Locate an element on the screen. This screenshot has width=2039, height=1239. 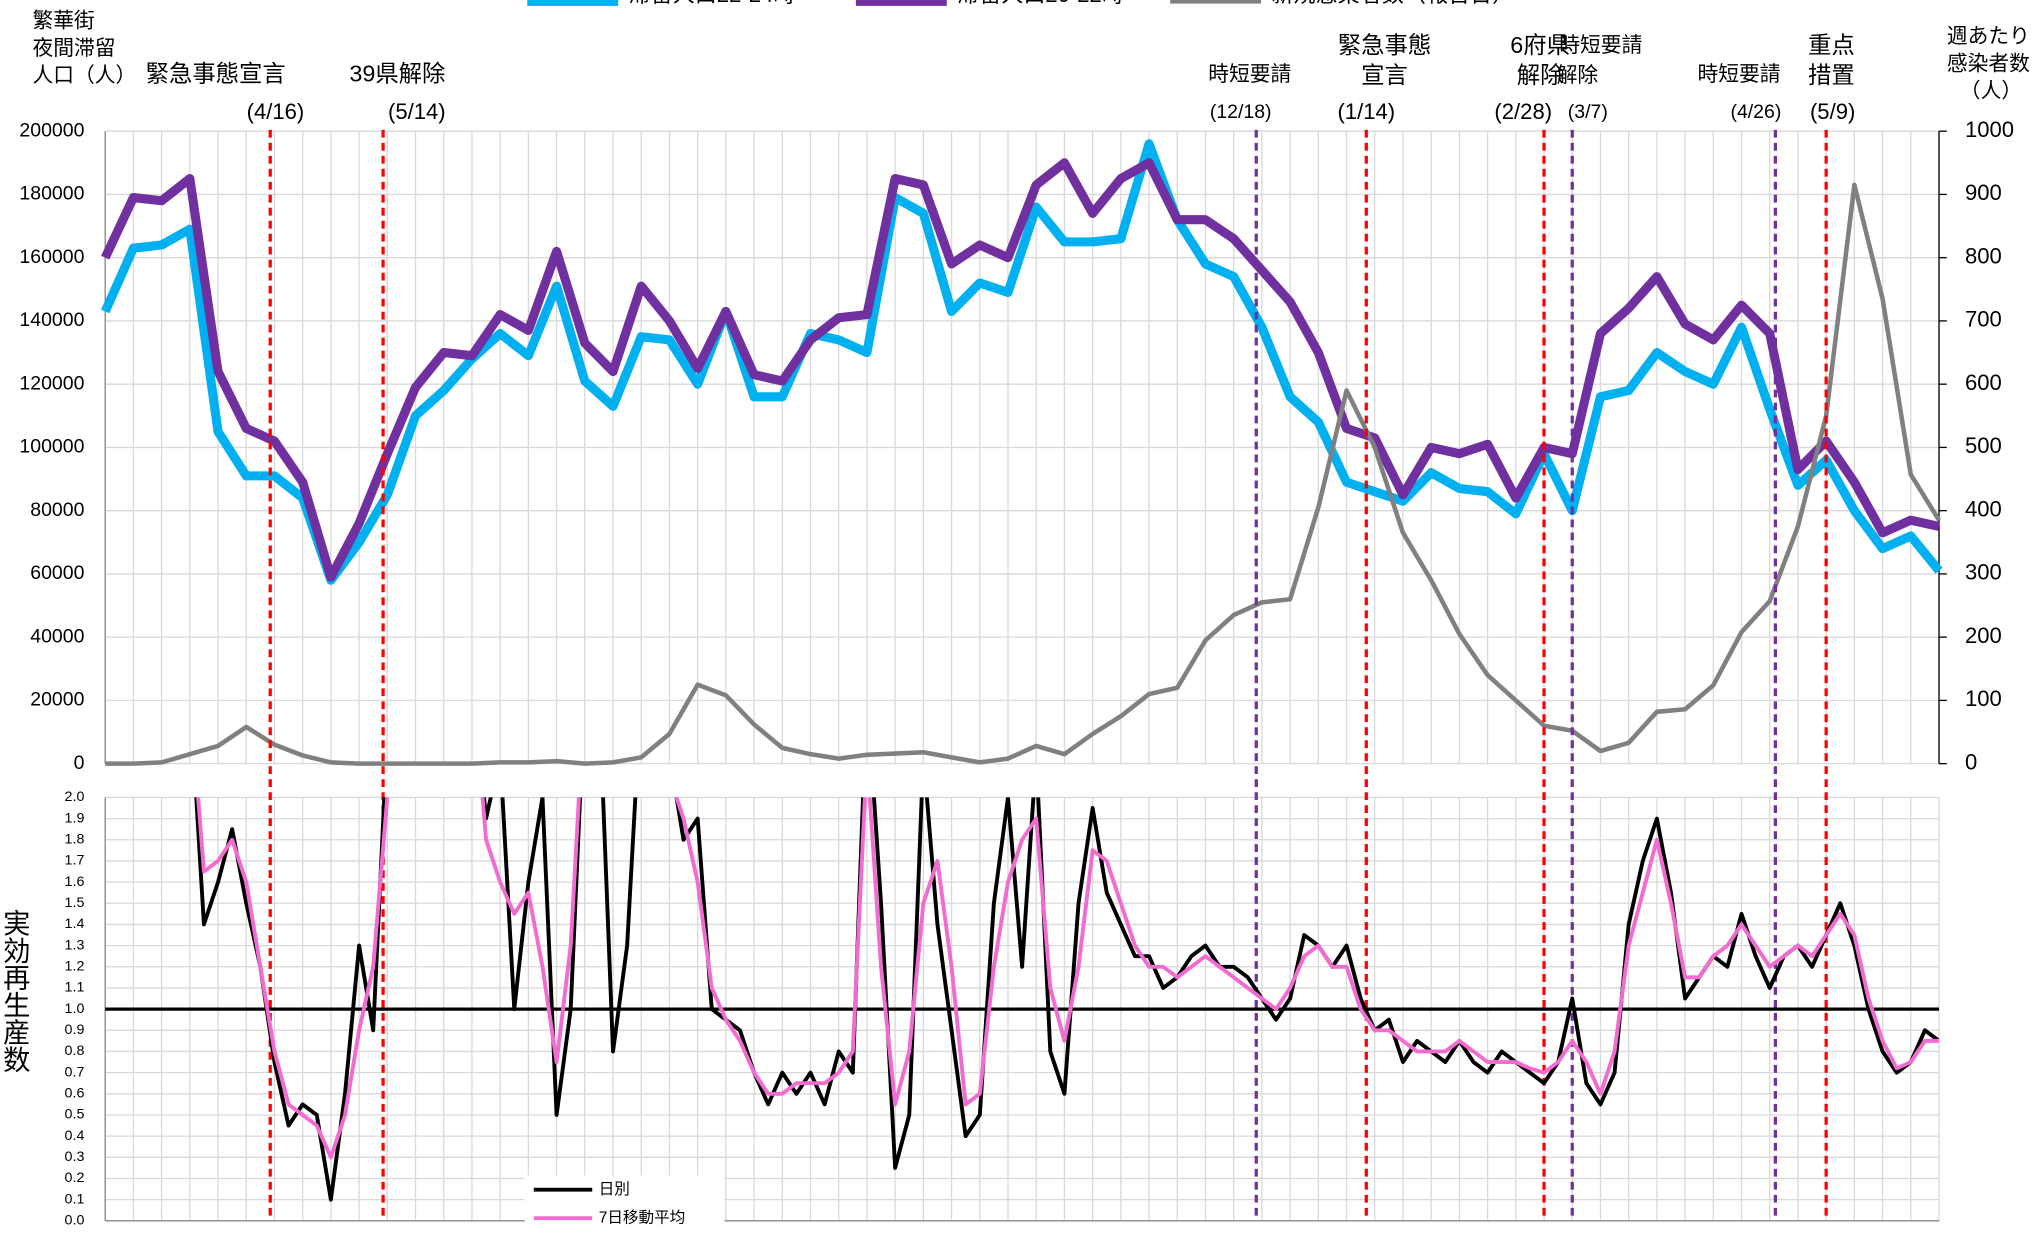
y-tick-label: 1.1 is located at coordinates (75, 988).